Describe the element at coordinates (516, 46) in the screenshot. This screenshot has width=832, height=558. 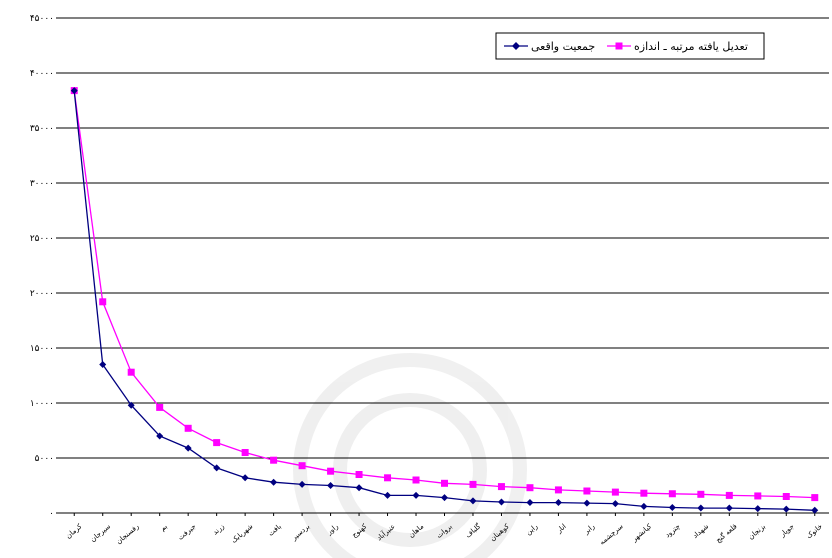
I see `legend-marker-diamond` at that location.